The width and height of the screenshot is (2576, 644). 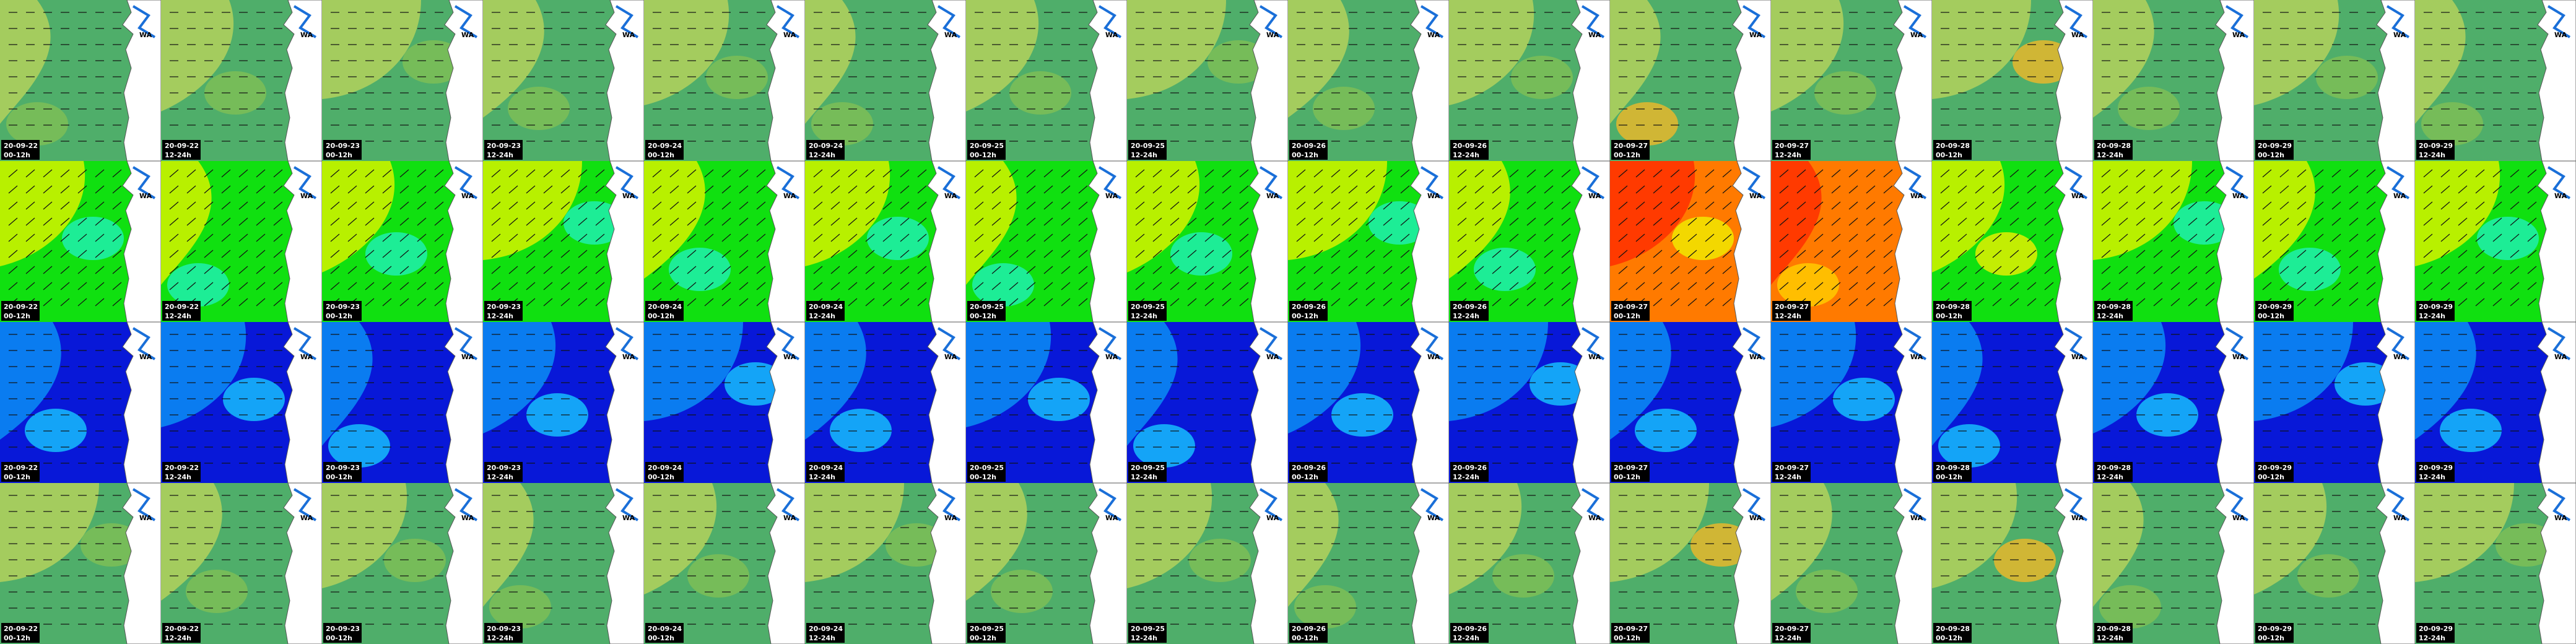 I want to click on land-feature, so click(x=2076, y=182).